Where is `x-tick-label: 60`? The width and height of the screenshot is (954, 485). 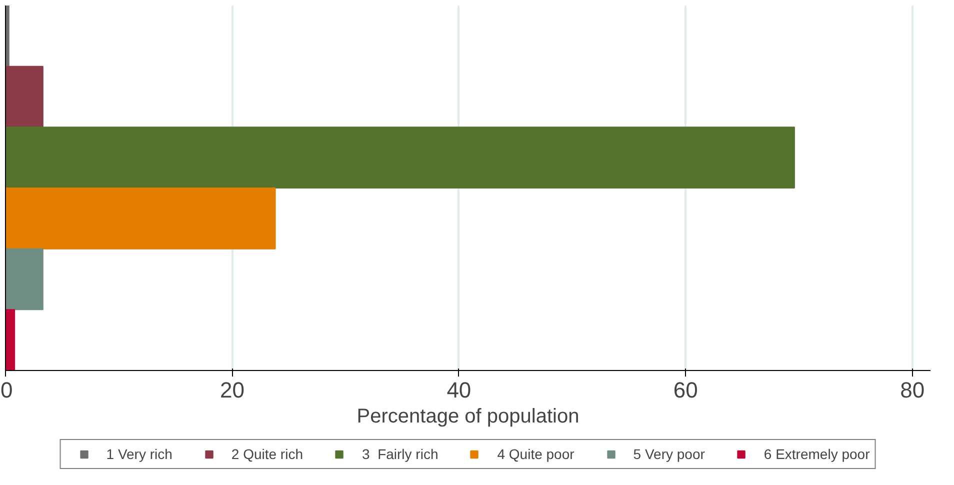 x-tick-label: 60 is located at coordinates (685, 390).